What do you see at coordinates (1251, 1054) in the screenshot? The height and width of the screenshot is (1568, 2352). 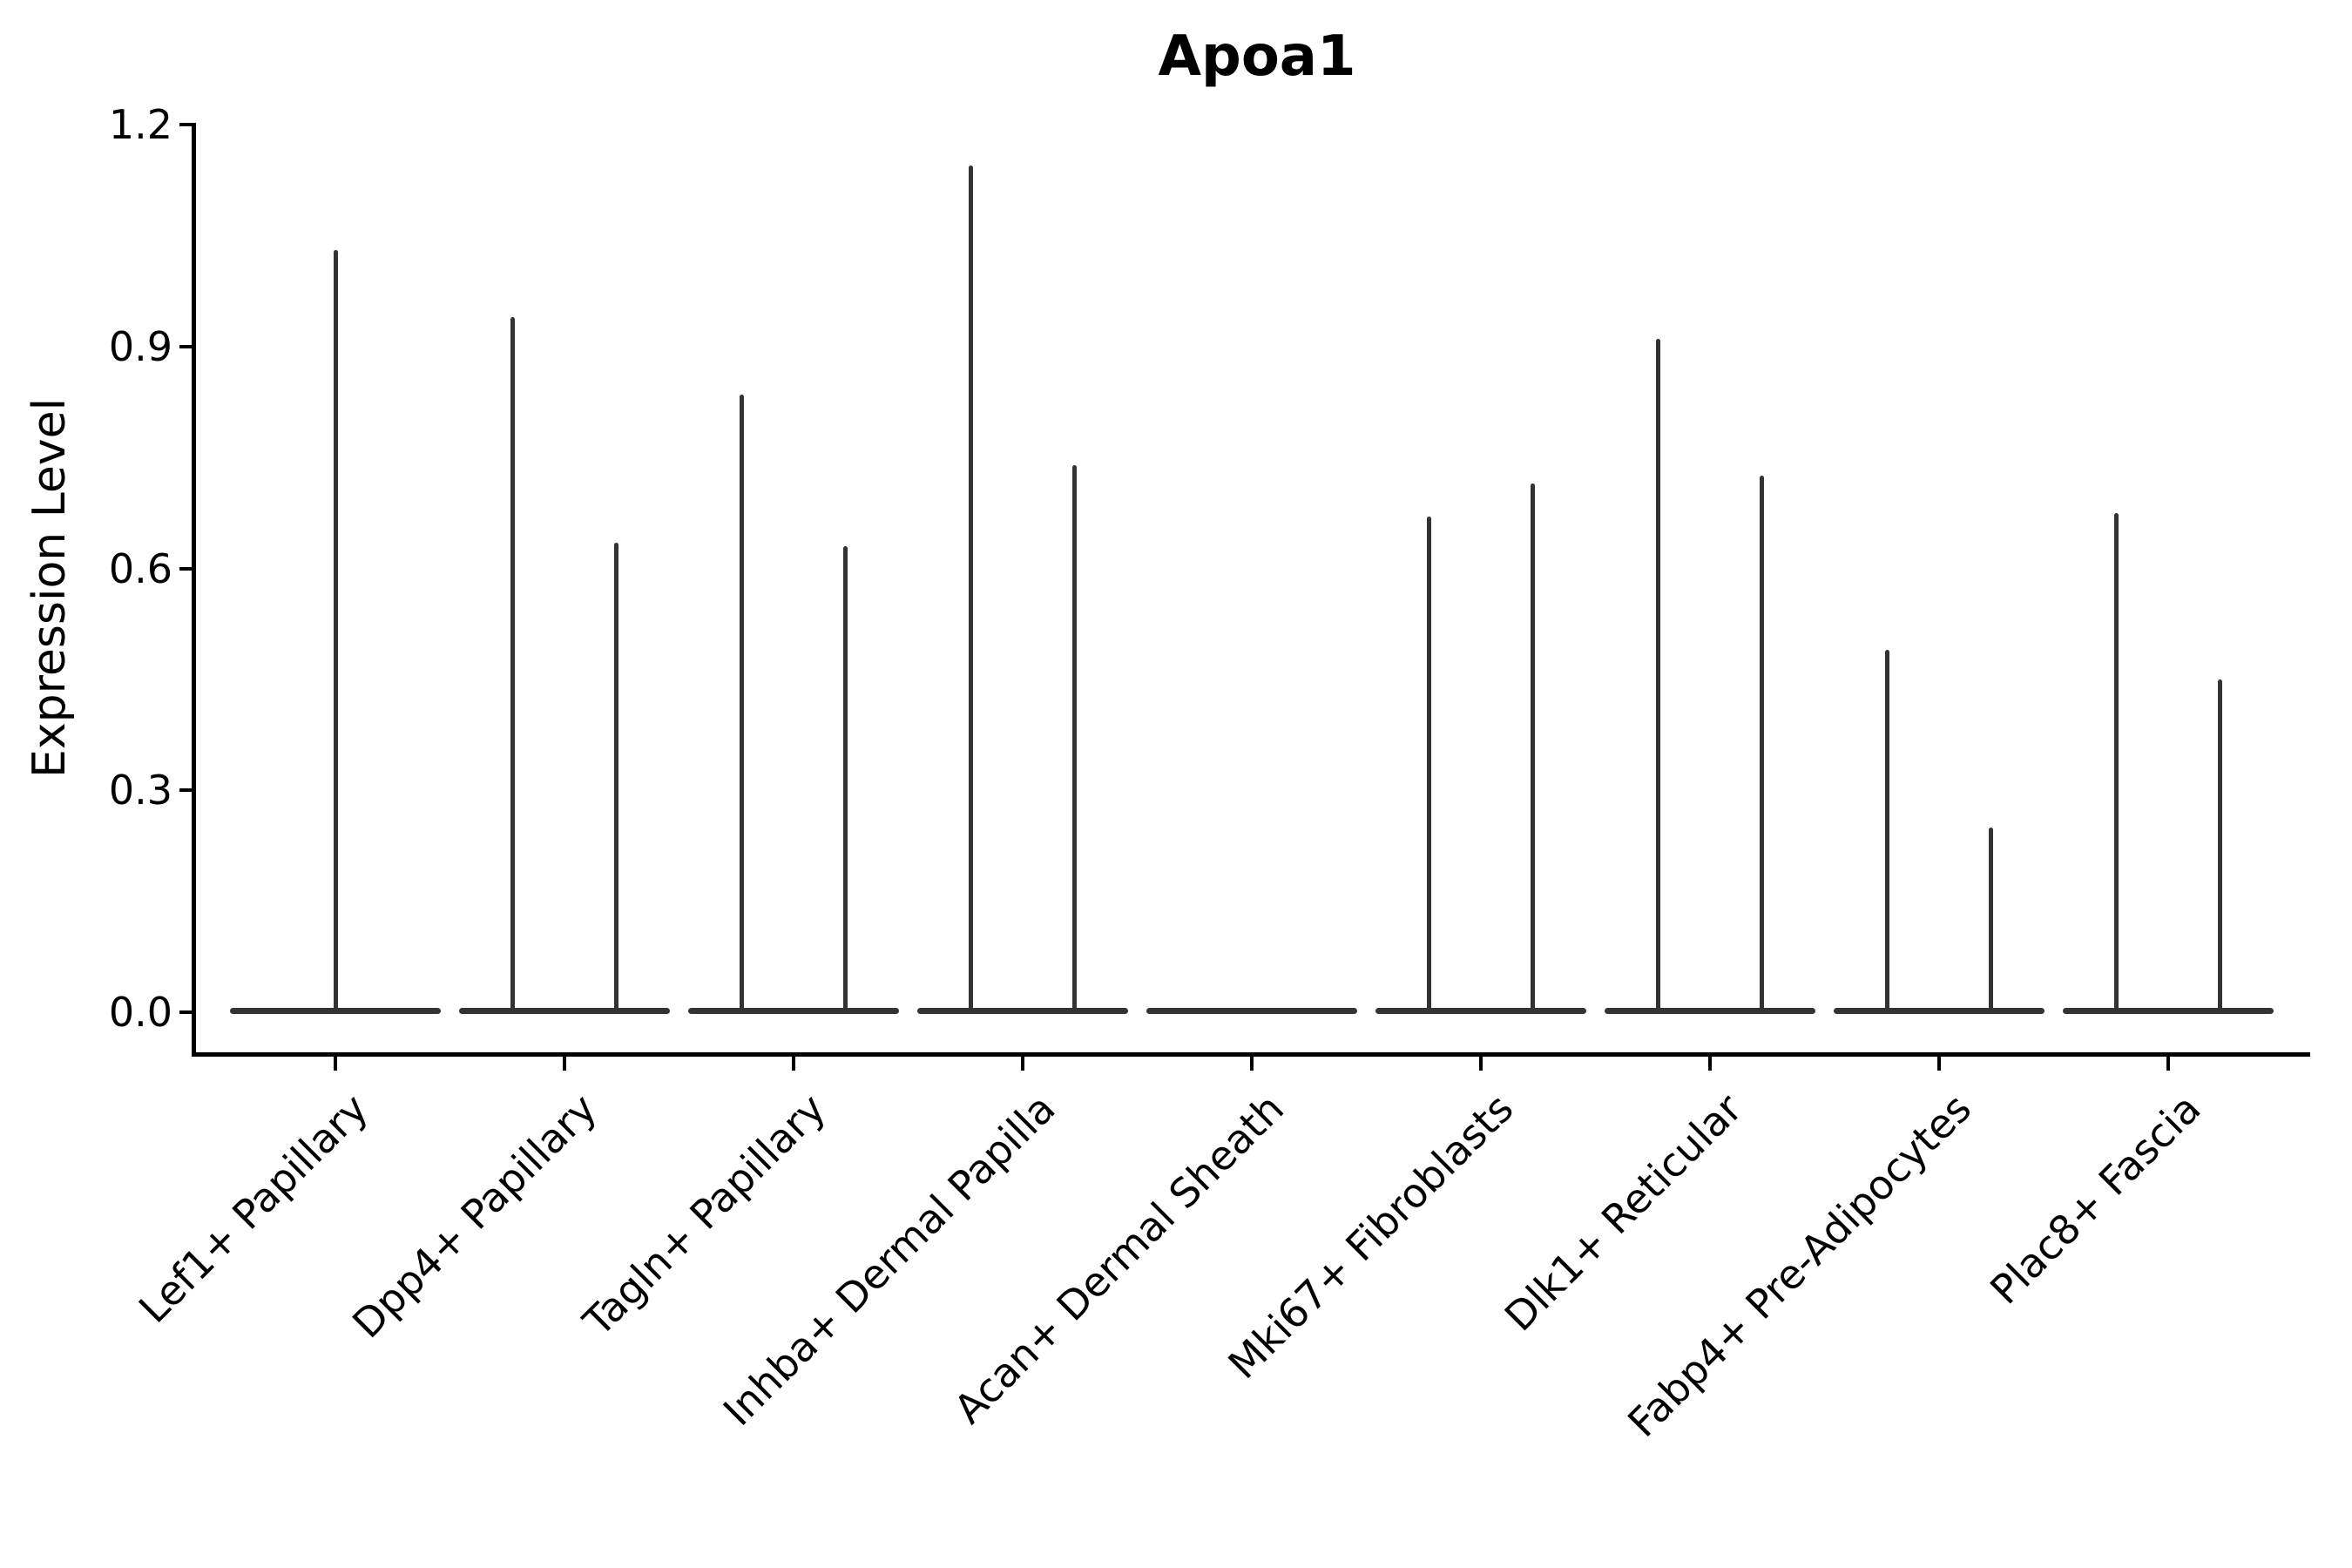 I see `x-axis-spine` at bounding box center [1251, 1054].